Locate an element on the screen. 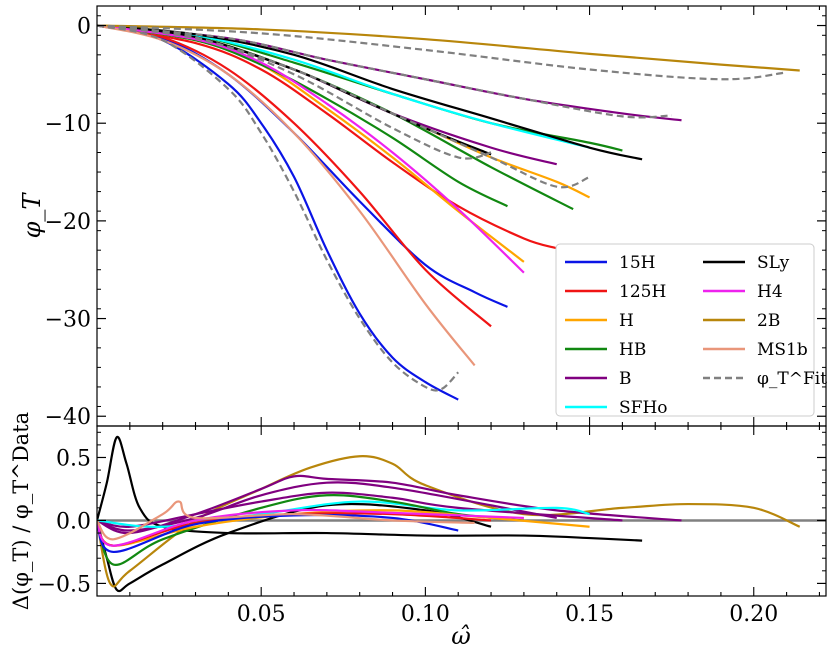  legend-box is located at coordinates (685, 330).